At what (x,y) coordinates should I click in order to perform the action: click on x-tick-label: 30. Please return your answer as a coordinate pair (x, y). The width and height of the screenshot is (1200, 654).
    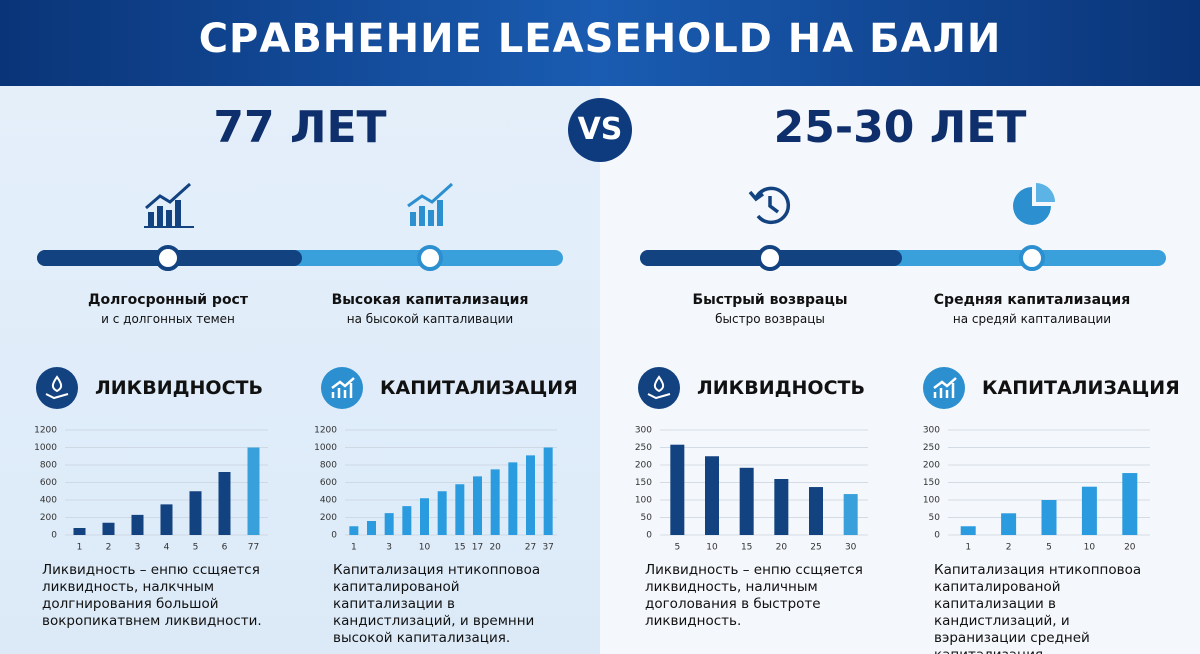
    Looking at the image, I should click on (851, 548).